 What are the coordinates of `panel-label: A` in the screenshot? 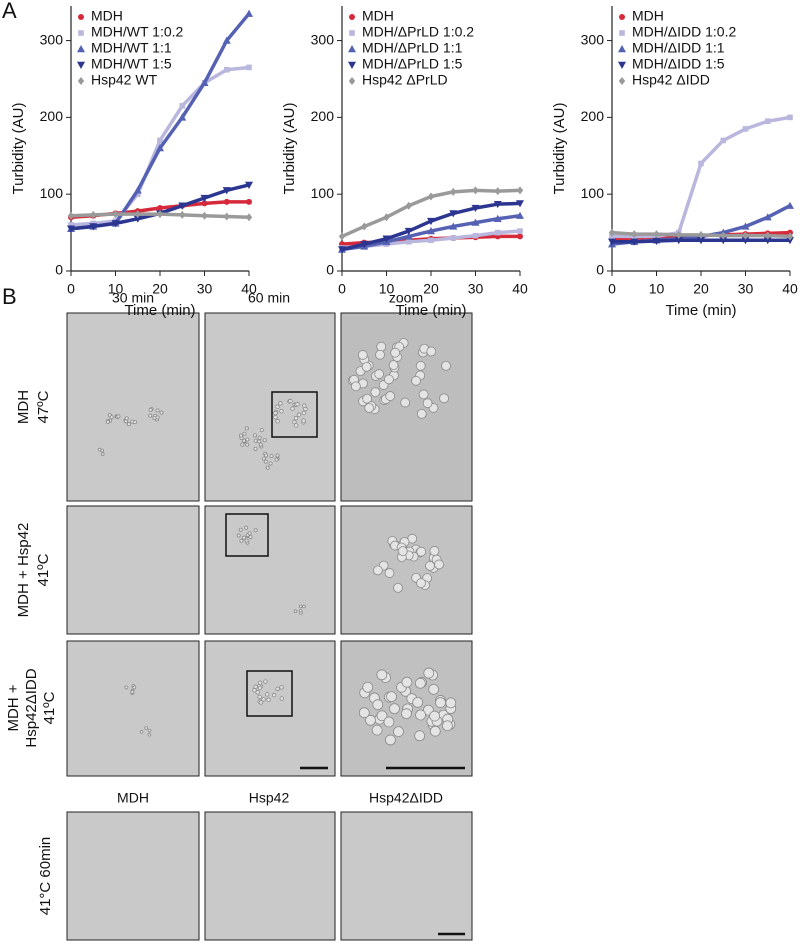 It's located at (9, 11).